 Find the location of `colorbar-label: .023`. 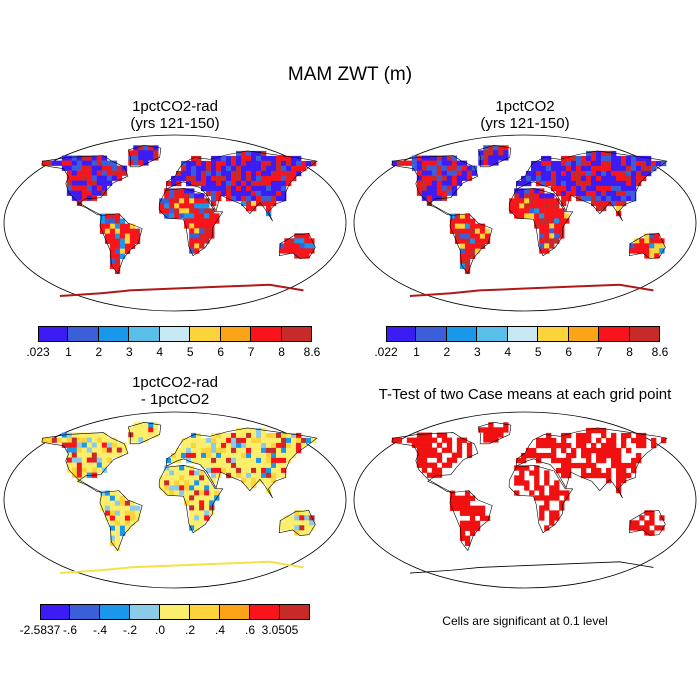

colorbar-label: .023 is located at coordinates (38, 352).